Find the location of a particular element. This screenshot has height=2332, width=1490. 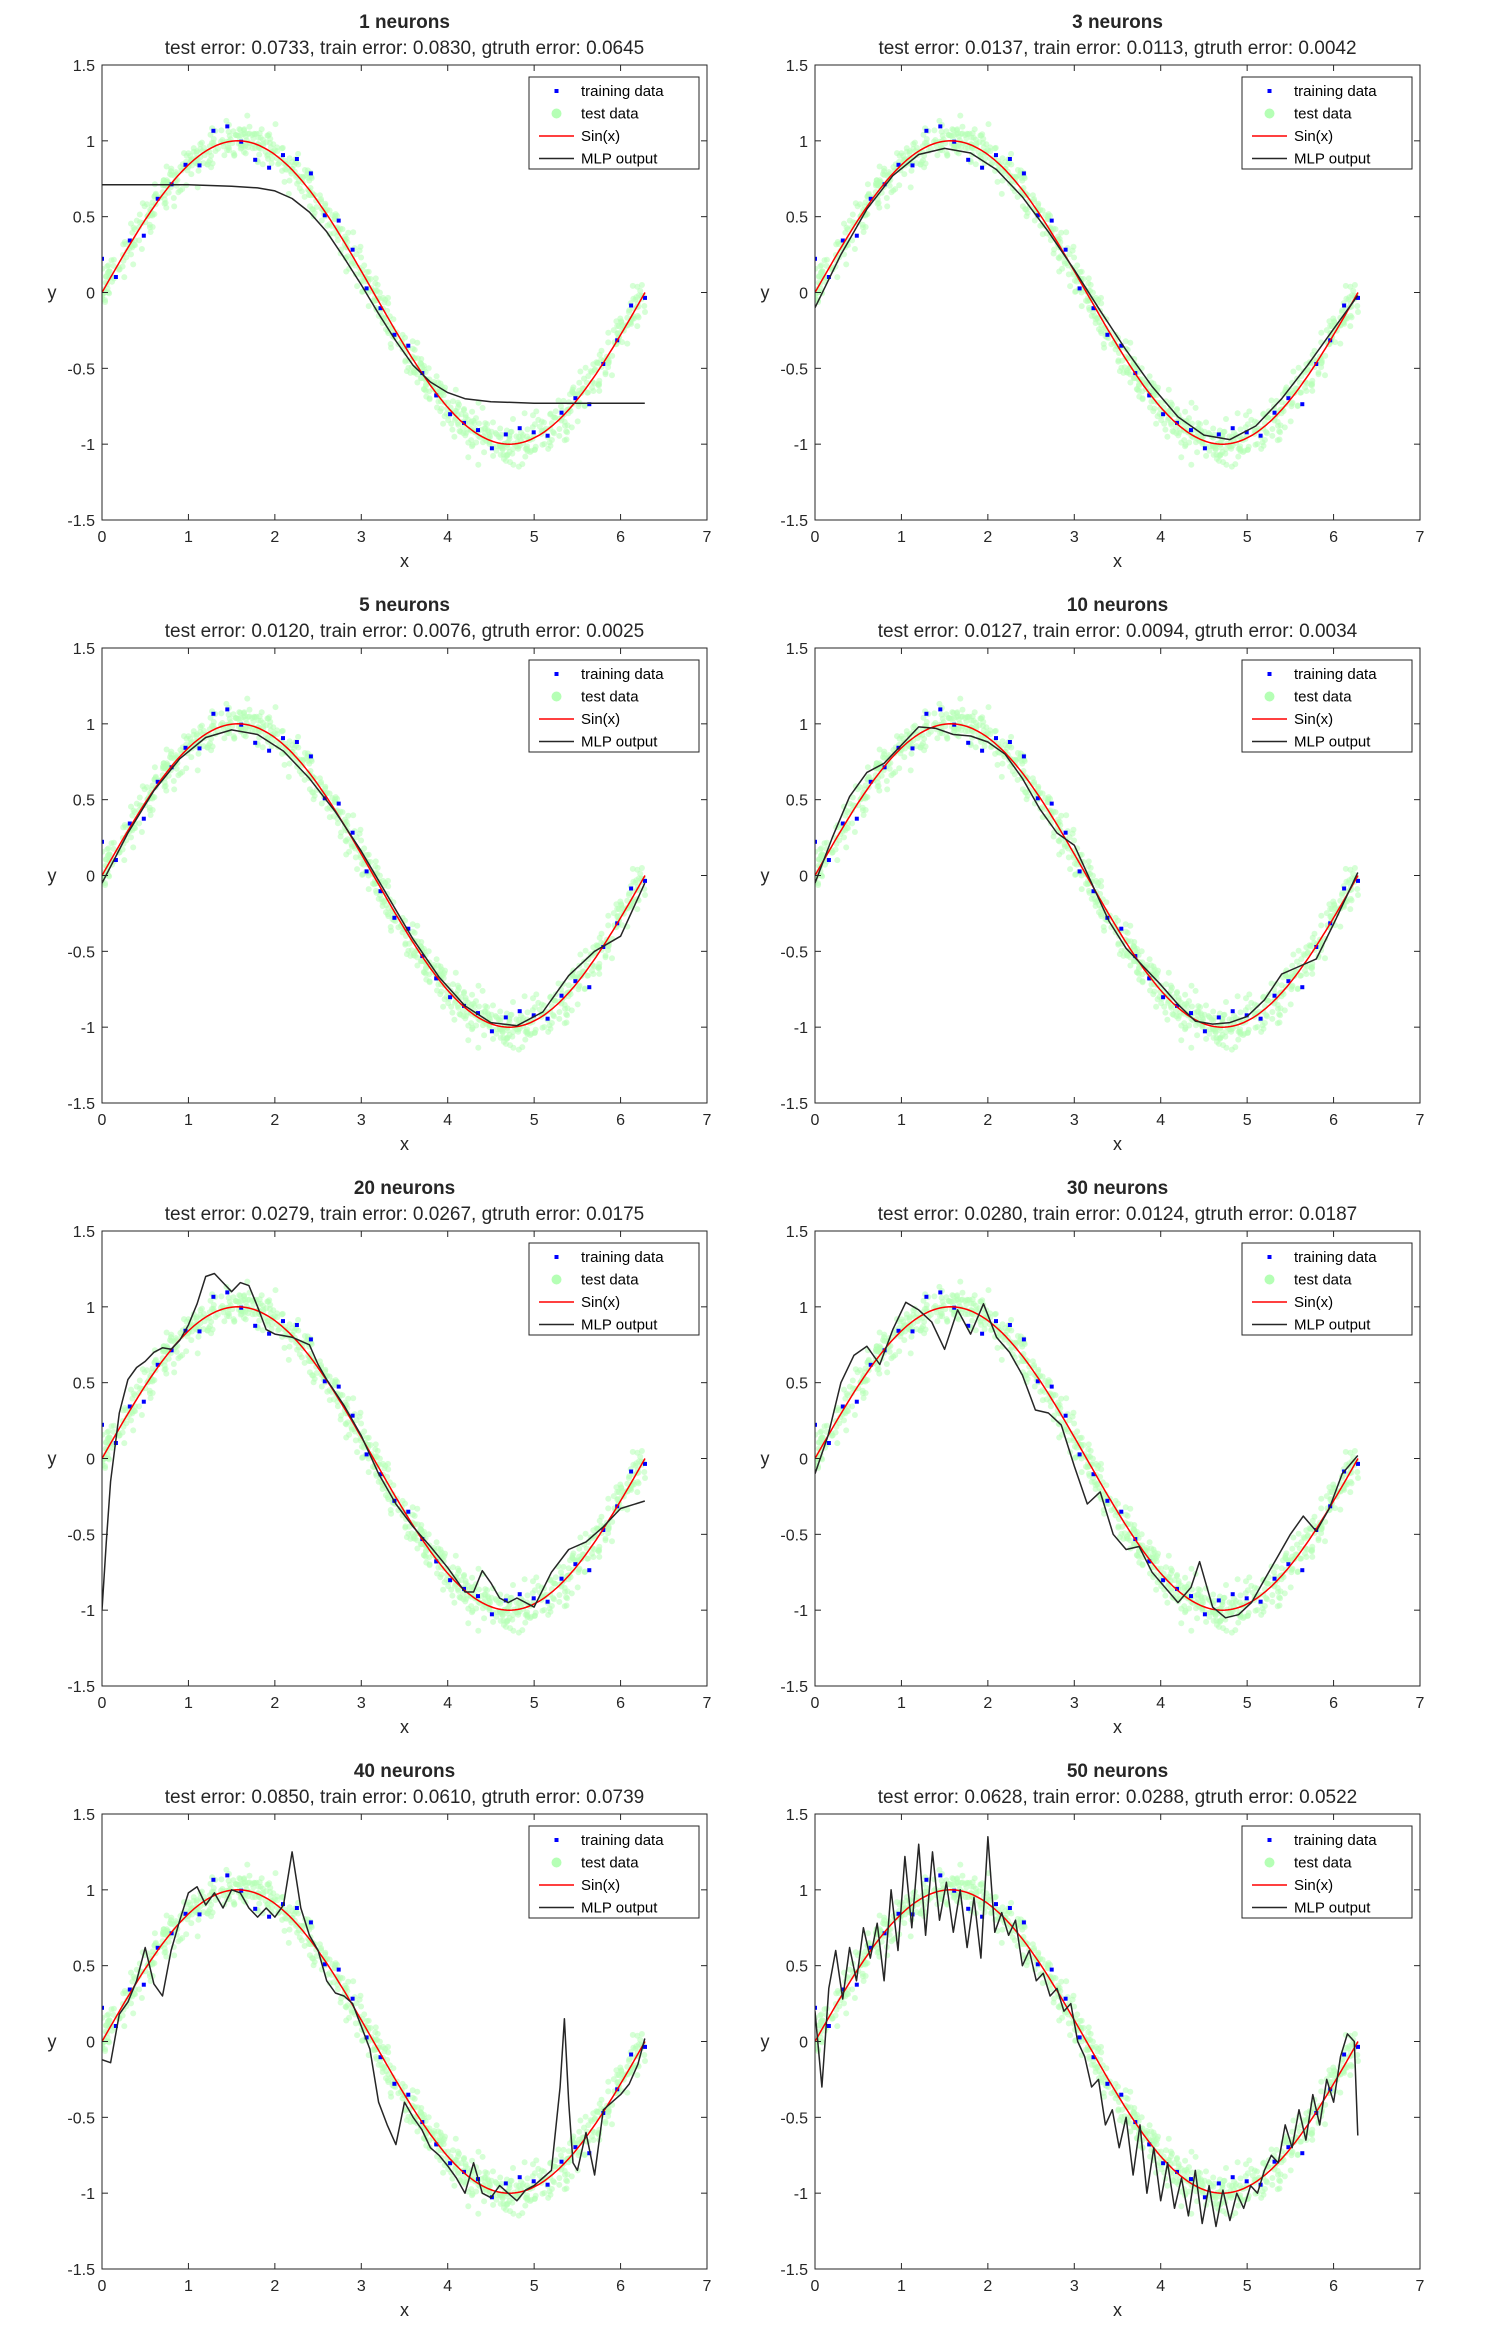

y-tick-label: 0 is located at coordinates (90, 294).